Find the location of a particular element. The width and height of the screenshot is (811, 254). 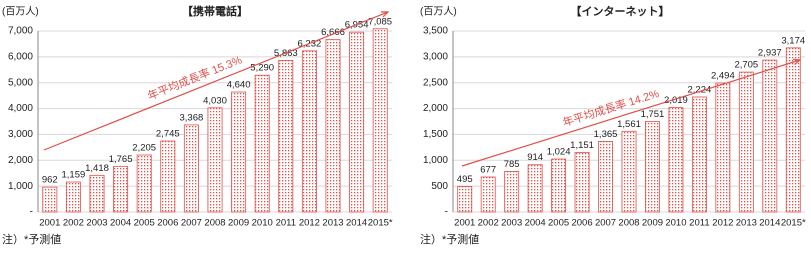

value-label: 1,765 is located at coordinates (121, 159).